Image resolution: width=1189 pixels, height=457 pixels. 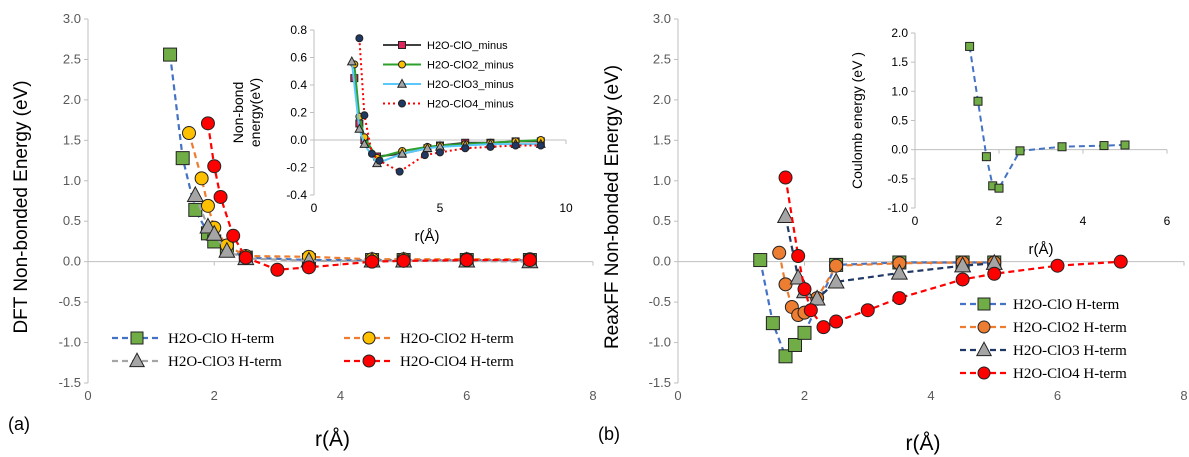 What do you see at coordinates (470, 105) in the screenshot?
I see `inset-a-legend-label: H2O-ClO4_minus` at bounding box center [470, 105].